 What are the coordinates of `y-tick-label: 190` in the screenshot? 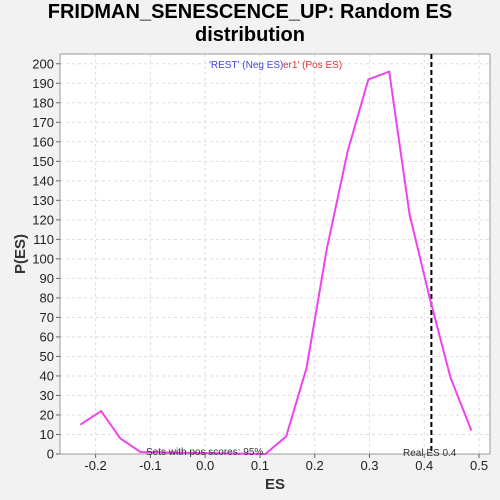 It's located at (43, 83).